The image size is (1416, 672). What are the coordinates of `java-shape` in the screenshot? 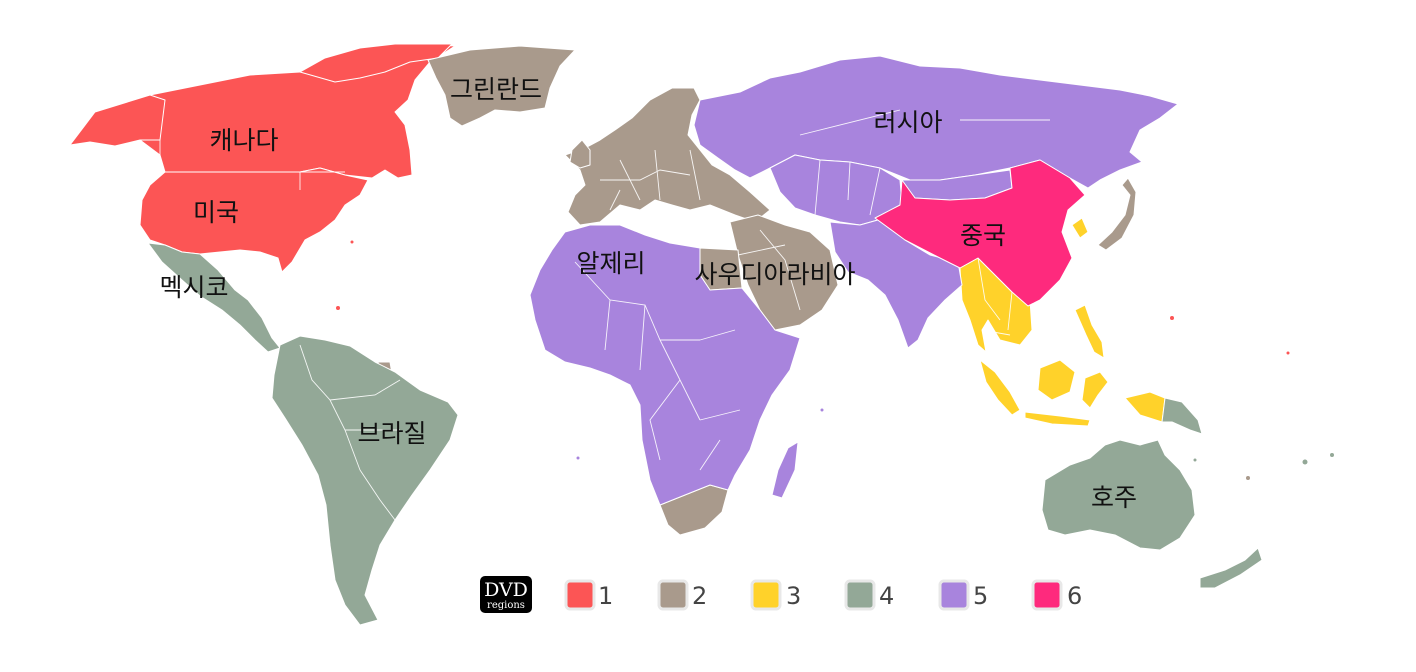 It's located at (1057, 419).